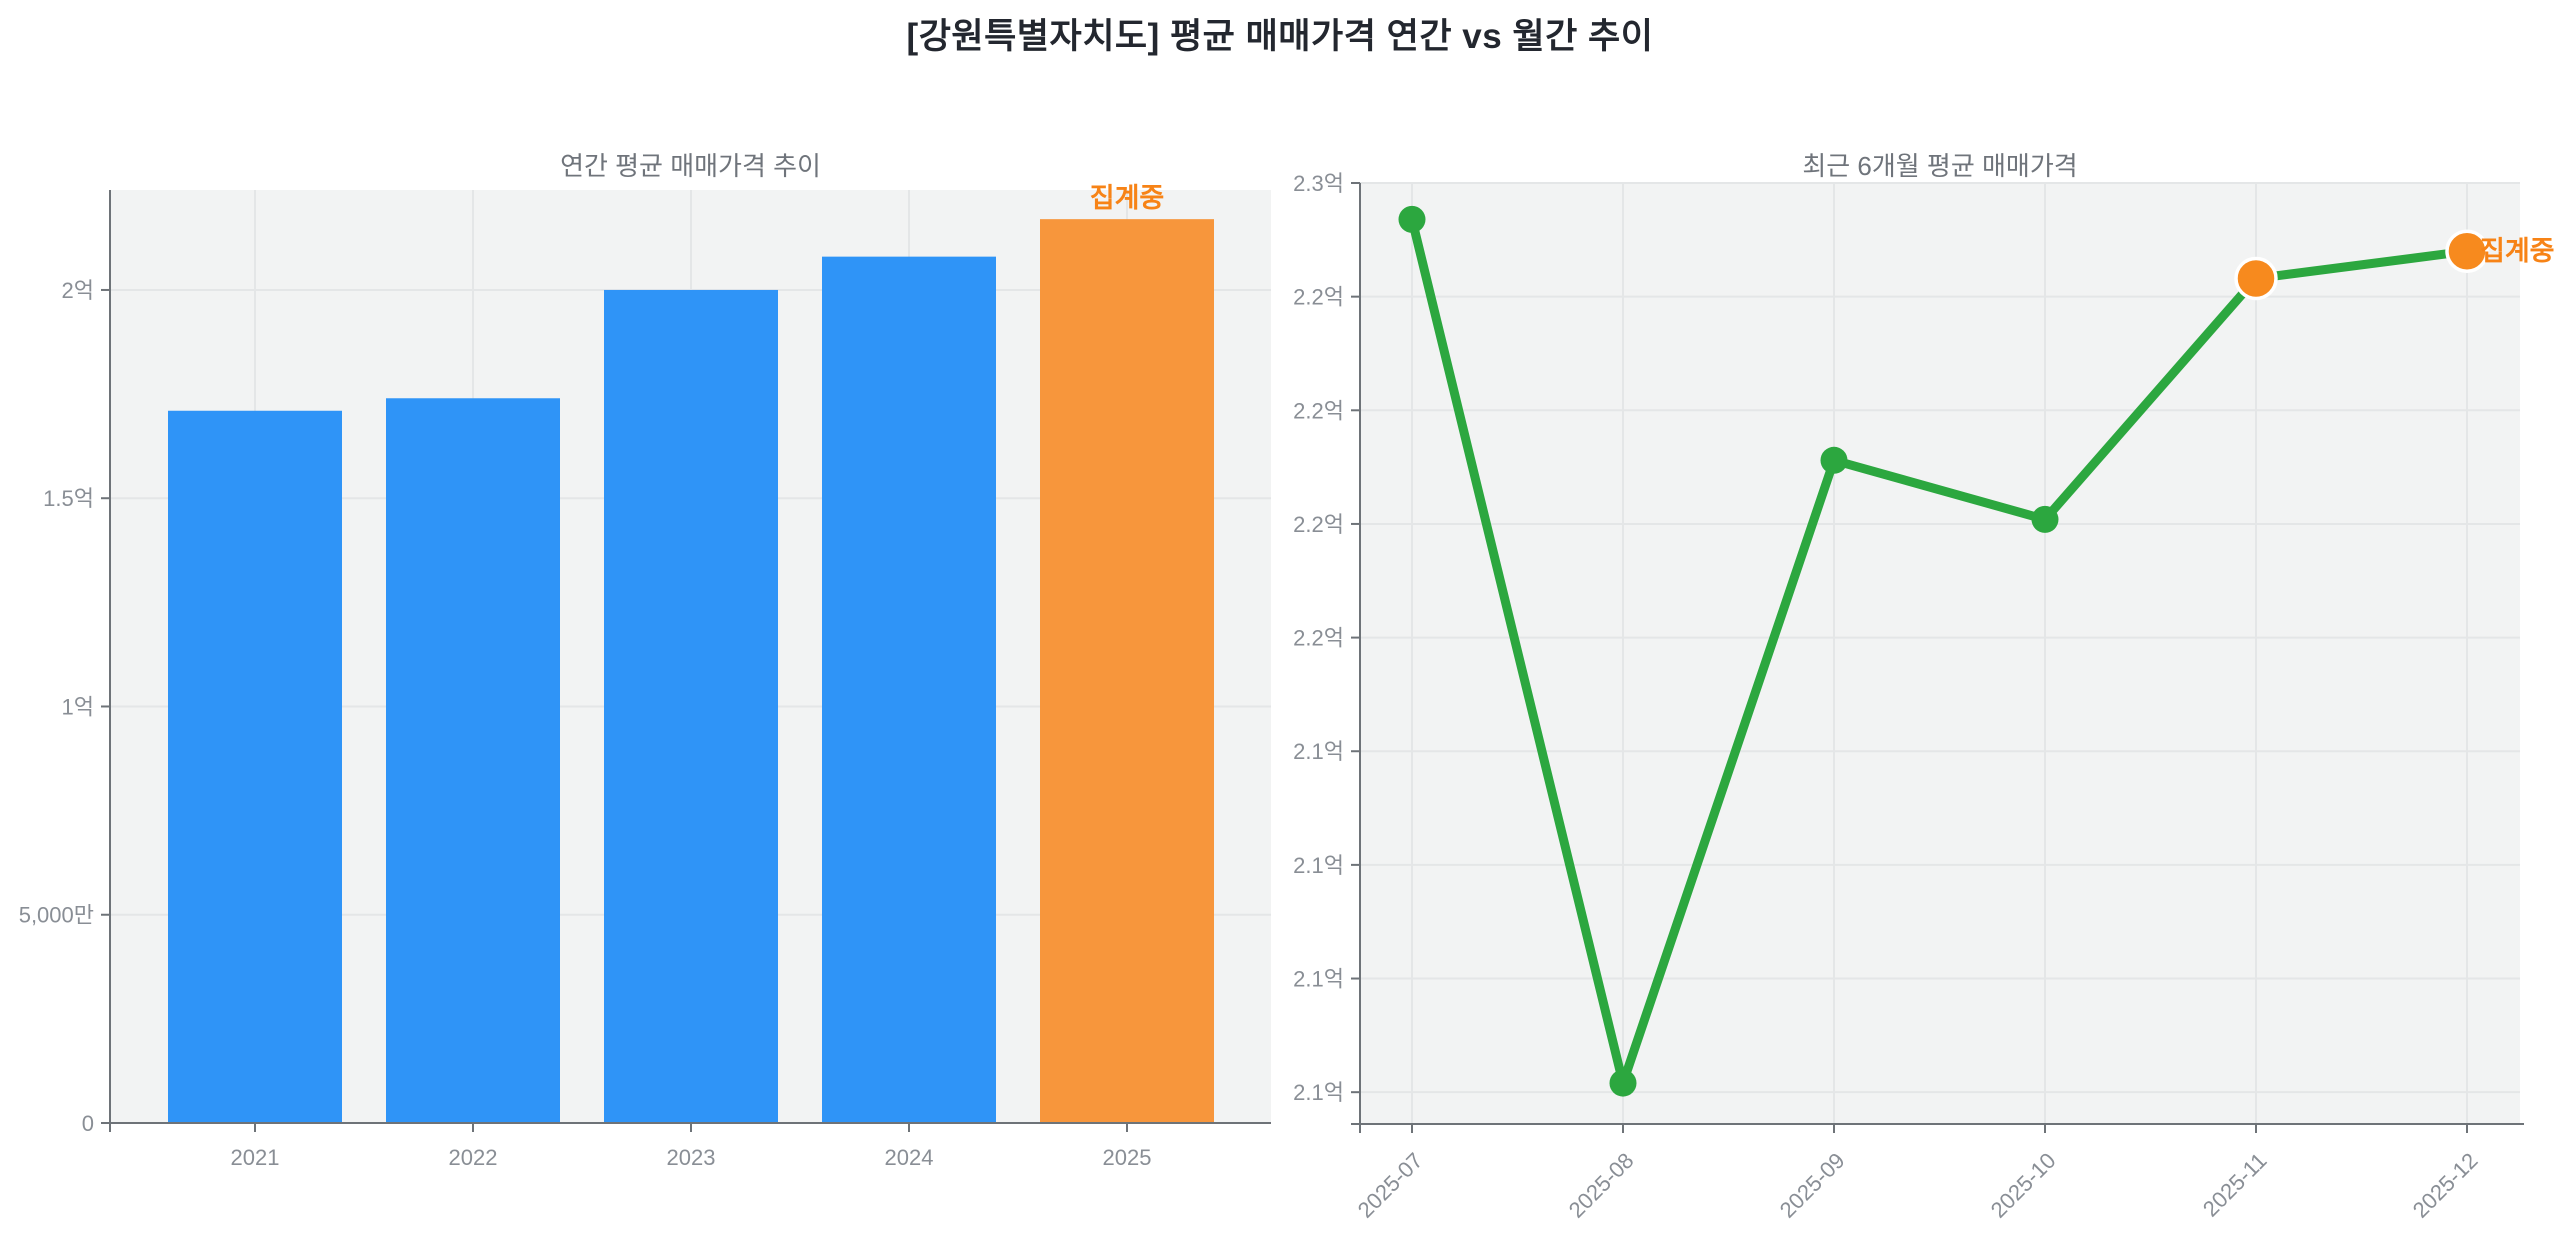  I want to click on x-tick-label: 2025-10, so click(2023, 1185).